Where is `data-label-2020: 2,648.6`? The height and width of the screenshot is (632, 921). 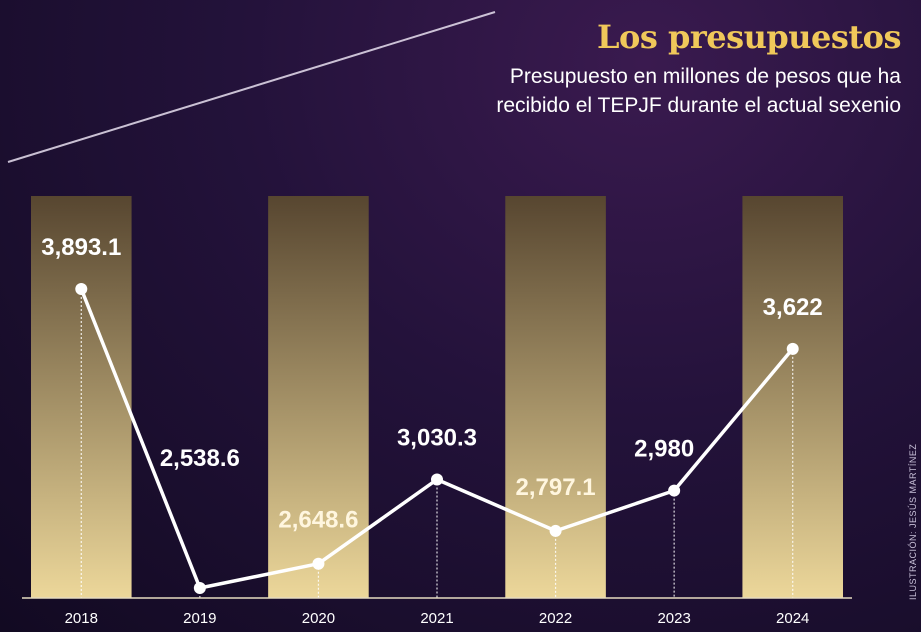
data-label-2020: 2,648.6 is located at coordinates (318, 520).